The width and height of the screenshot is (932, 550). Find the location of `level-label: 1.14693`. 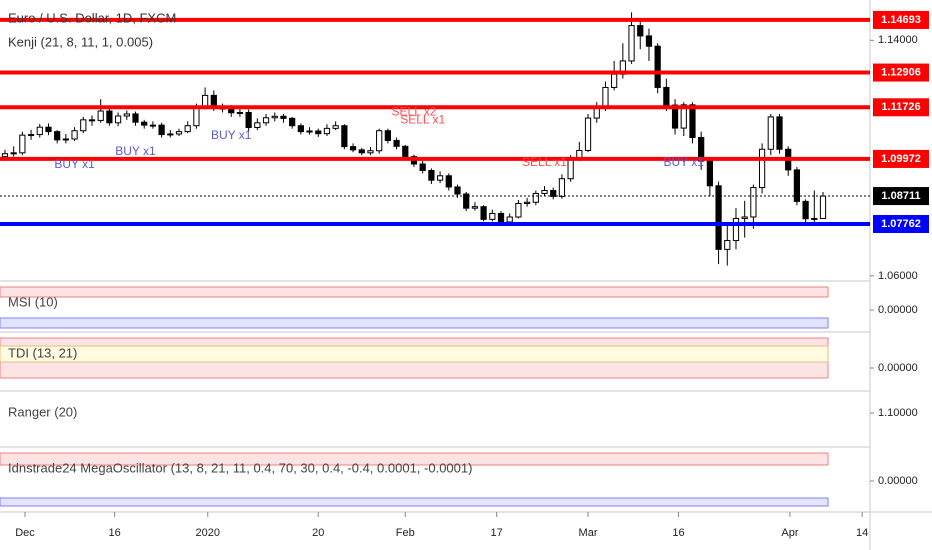

level-label: 1.14693 is located at coordinates (901, 20).